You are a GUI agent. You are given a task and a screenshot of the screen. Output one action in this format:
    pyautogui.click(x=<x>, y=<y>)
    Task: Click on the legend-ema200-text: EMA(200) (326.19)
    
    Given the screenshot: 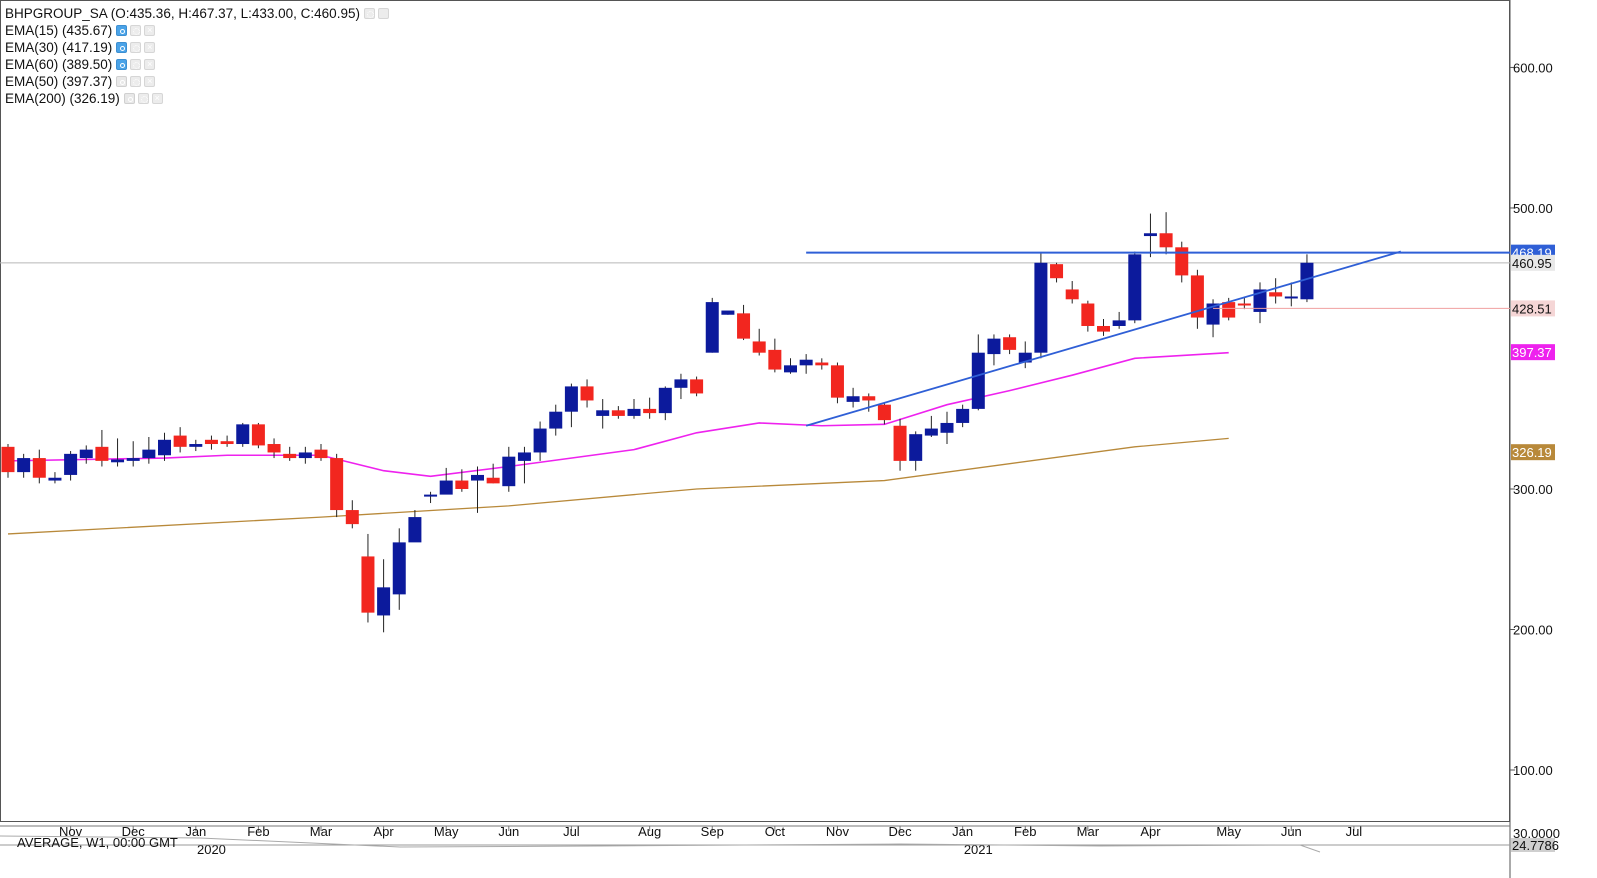 What is the action you would take?
    pyautogui.click(x=62, y=98)
    